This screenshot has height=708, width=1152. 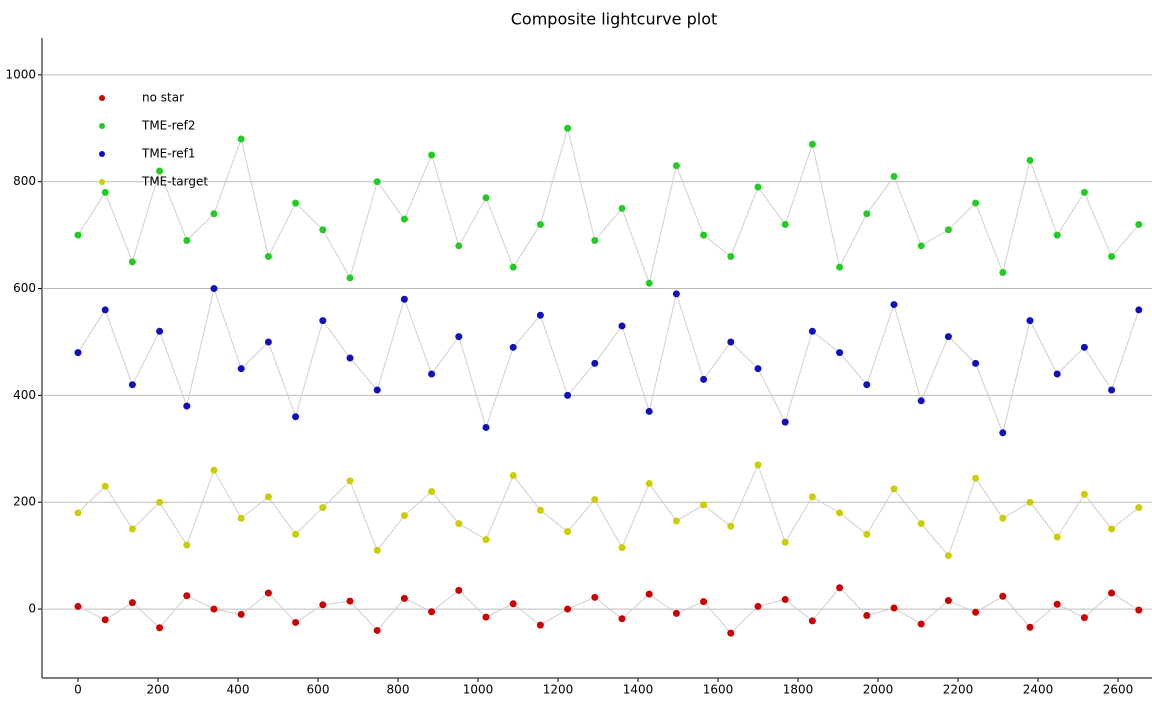 I want to click on x-tick-label: 1800, so click(x=798, y=690).